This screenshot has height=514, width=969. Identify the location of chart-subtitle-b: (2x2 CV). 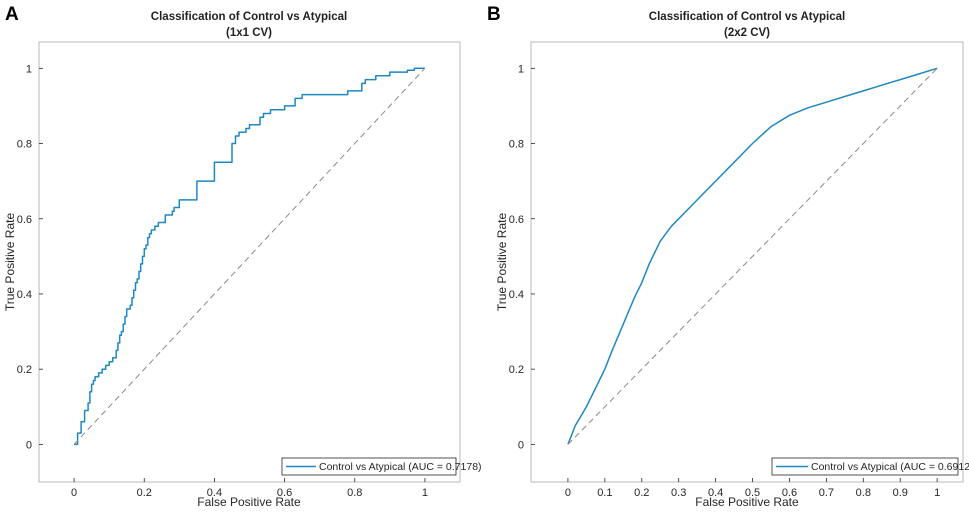
(747, 33).